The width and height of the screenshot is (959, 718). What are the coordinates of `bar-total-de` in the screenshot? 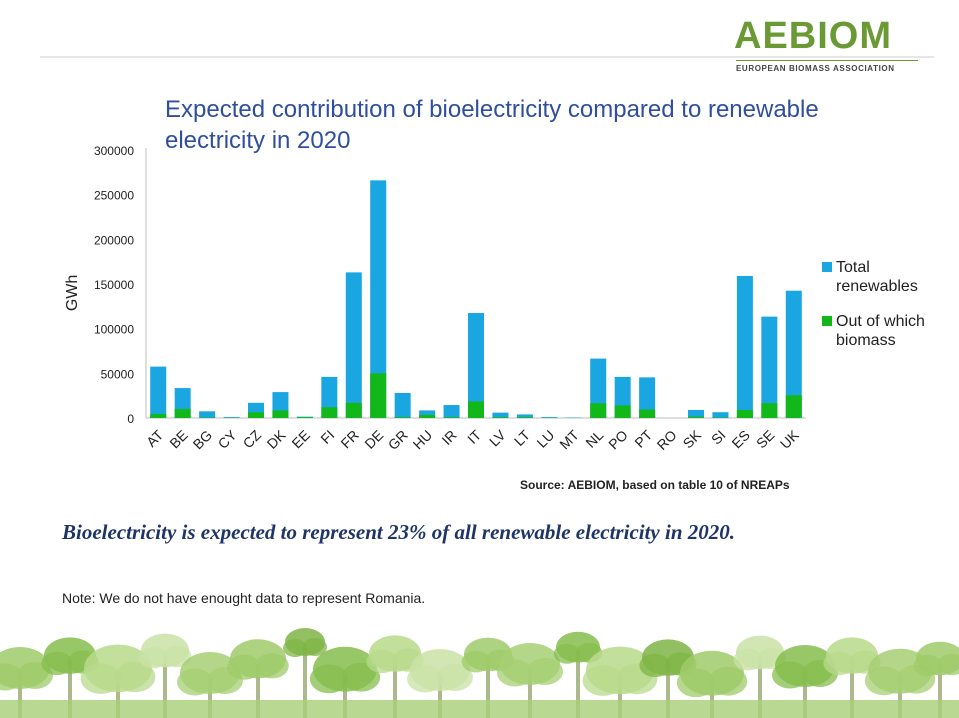 It's located at (378, 299).